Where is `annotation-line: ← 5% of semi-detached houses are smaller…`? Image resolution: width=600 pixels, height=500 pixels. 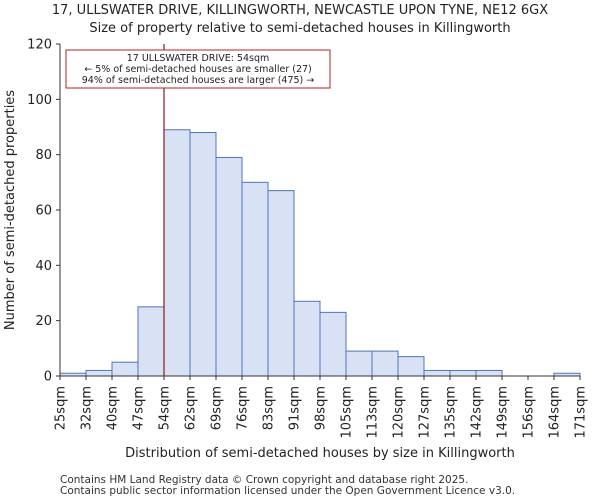
annotation-line: ← 5% of semi-detached houses are smaller… is located at coordinates (198, 69).